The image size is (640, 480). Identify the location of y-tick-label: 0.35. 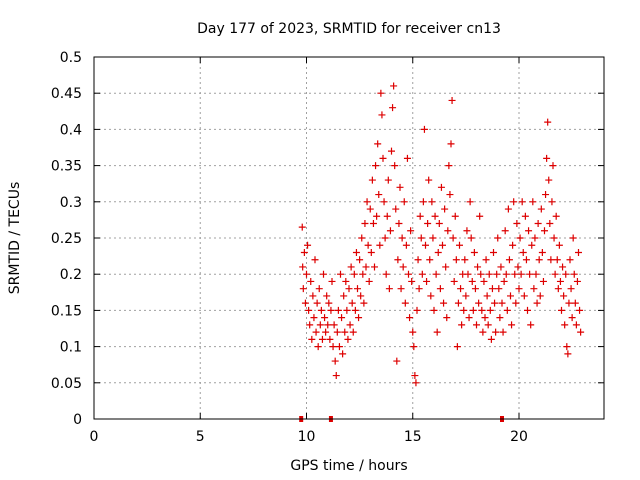
(66, 167).